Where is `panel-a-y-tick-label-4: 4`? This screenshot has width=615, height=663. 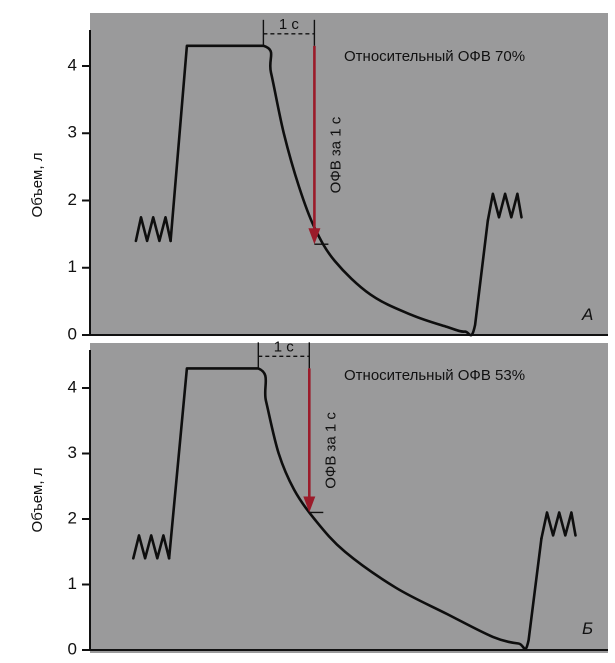
panel-a-y-tick-label-4: 4 is located at coordinates (72, 64).